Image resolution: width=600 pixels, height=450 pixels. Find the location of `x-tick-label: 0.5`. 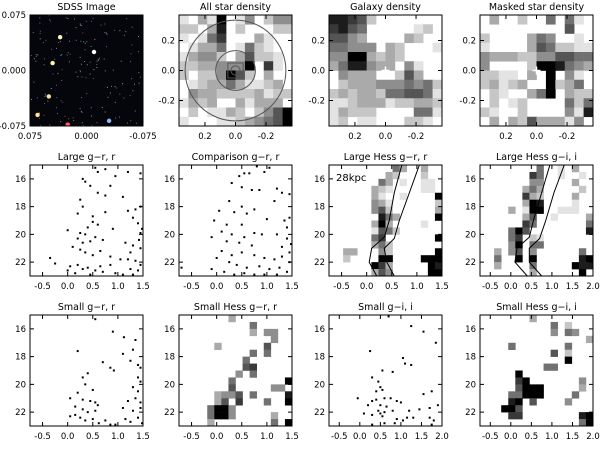

x-tick-label: 0.5 is located at coordinates (93, 437).